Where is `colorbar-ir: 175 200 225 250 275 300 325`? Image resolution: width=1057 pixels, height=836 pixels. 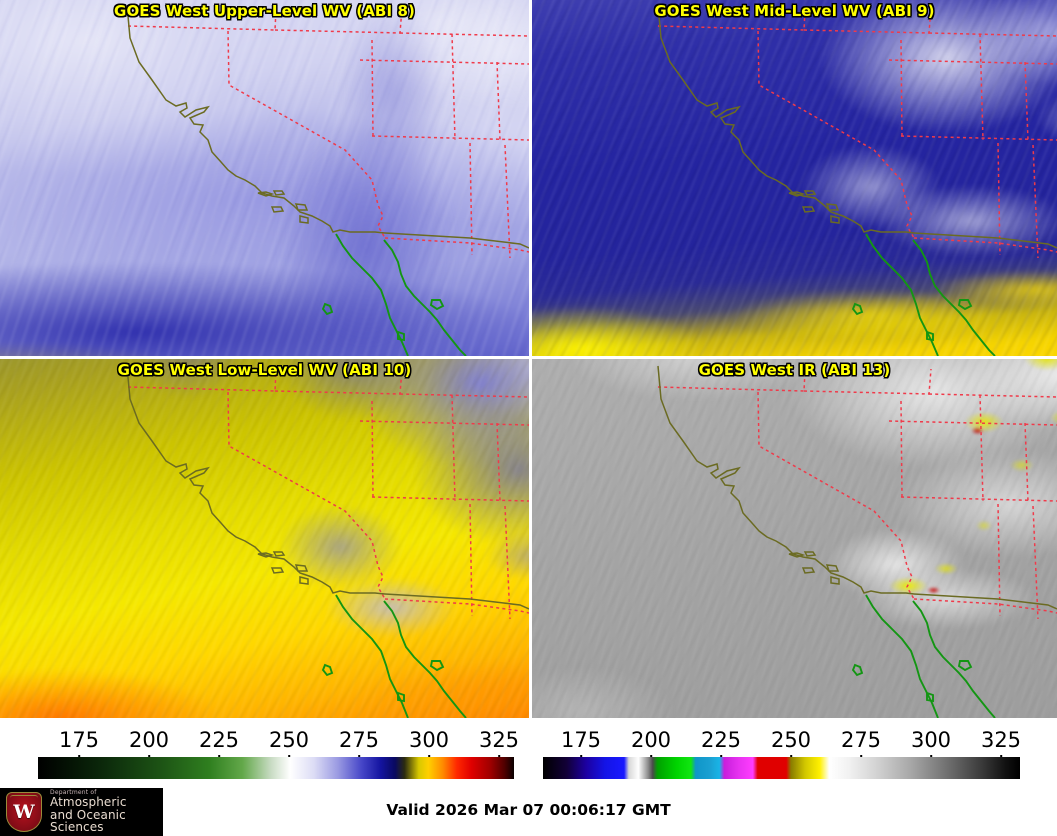
colorbar-ir: 175 200 225 250 275 300 325 is located at coordinates (793, 777).